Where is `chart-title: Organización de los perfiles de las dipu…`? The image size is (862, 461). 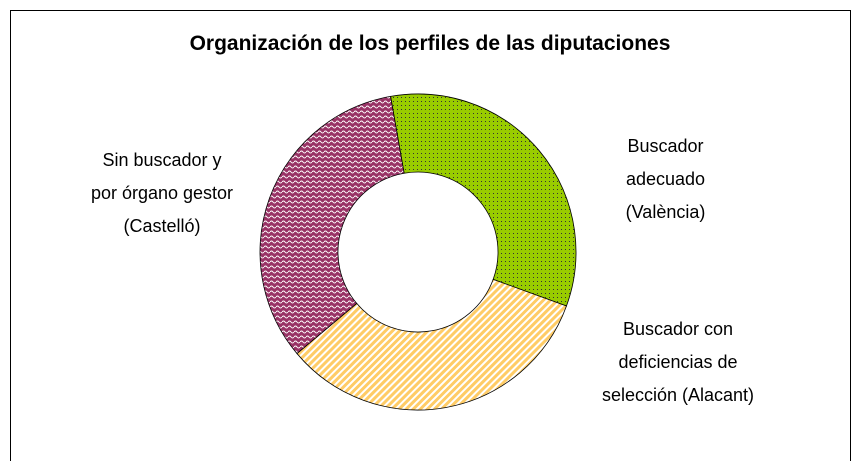 chart-title: Organización de los perfiles de las dipu… is located at coordinates (430, 43).